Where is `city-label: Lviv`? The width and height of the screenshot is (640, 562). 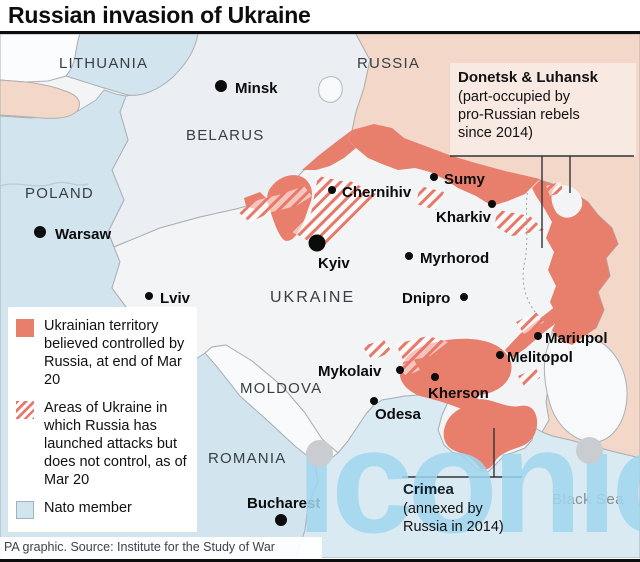
city-label: Lviv is located at coordinates (175, 298).